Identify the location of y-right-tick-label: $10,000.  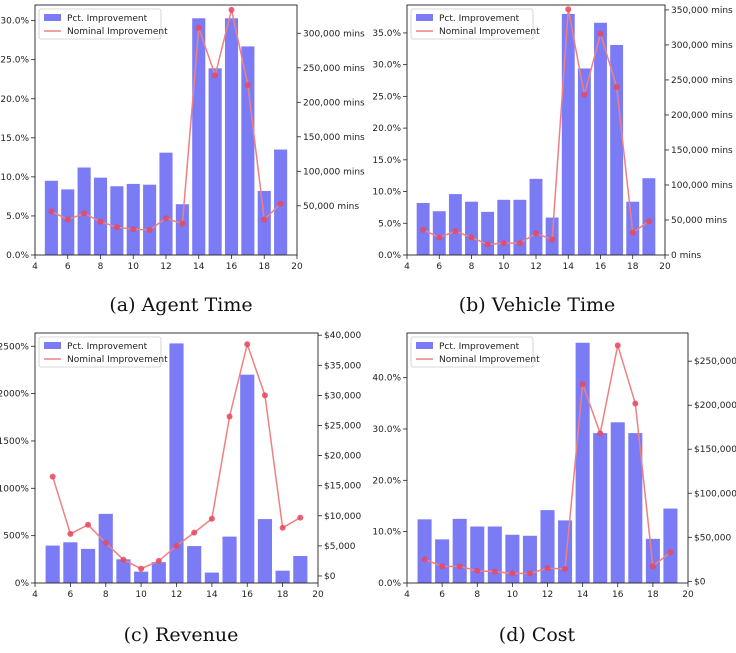
(342, 517).